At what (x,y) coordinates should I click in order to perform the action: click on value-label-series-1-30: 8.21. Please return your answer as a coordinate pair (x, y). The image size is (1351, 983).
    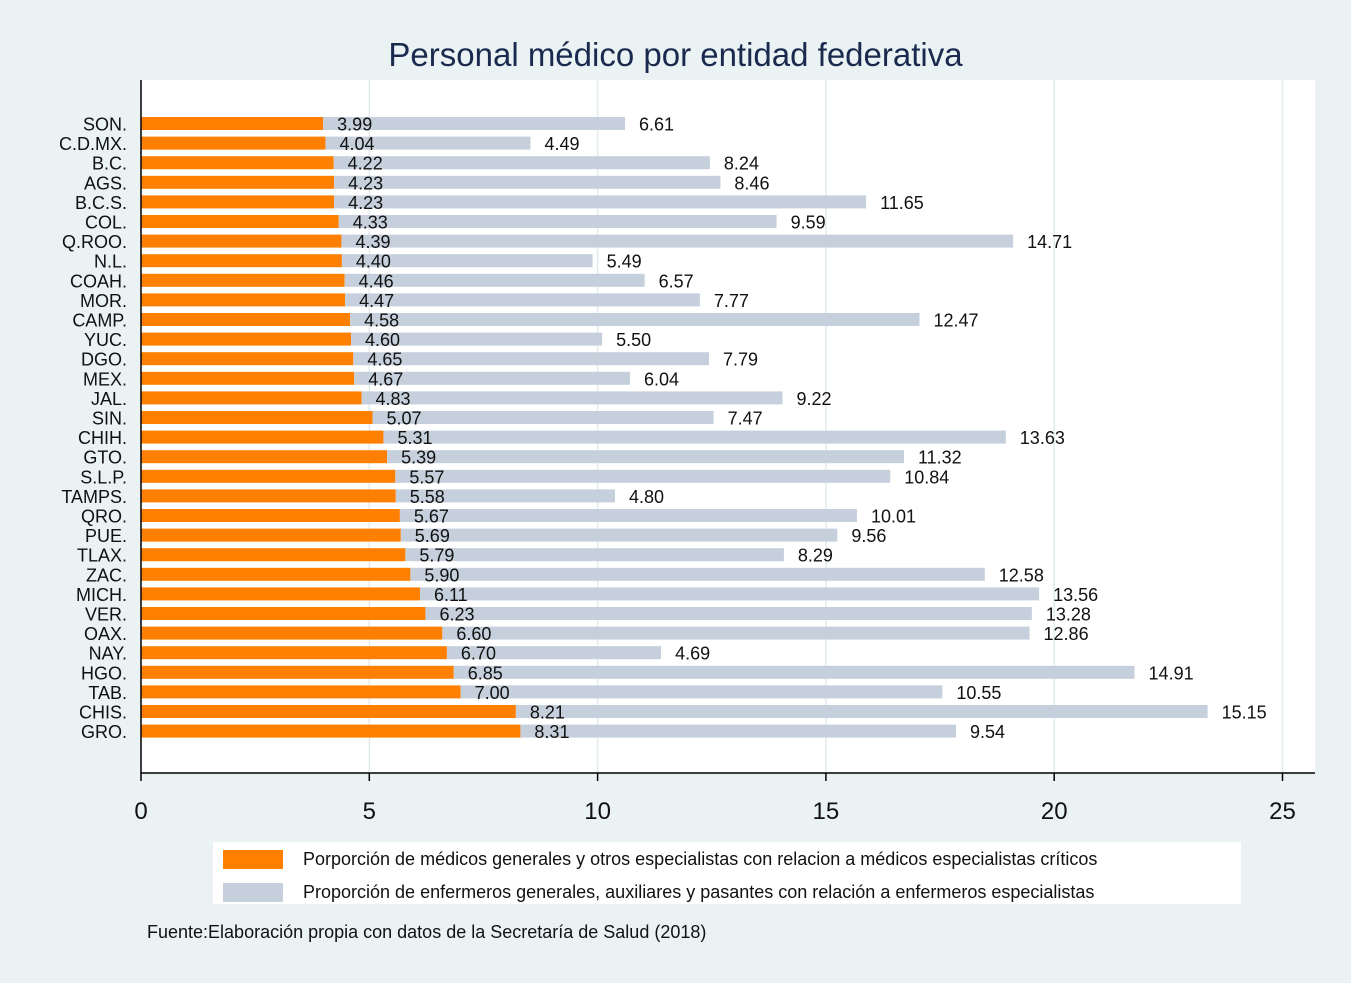
    Looking at the image, I should click on (547, 713).